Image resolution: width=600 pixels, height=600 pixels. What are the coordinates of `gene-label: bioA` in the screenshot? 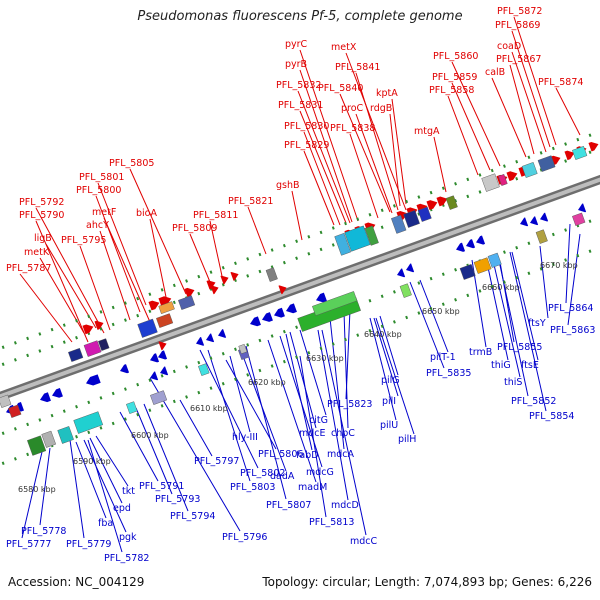 It's located at (146, 213).